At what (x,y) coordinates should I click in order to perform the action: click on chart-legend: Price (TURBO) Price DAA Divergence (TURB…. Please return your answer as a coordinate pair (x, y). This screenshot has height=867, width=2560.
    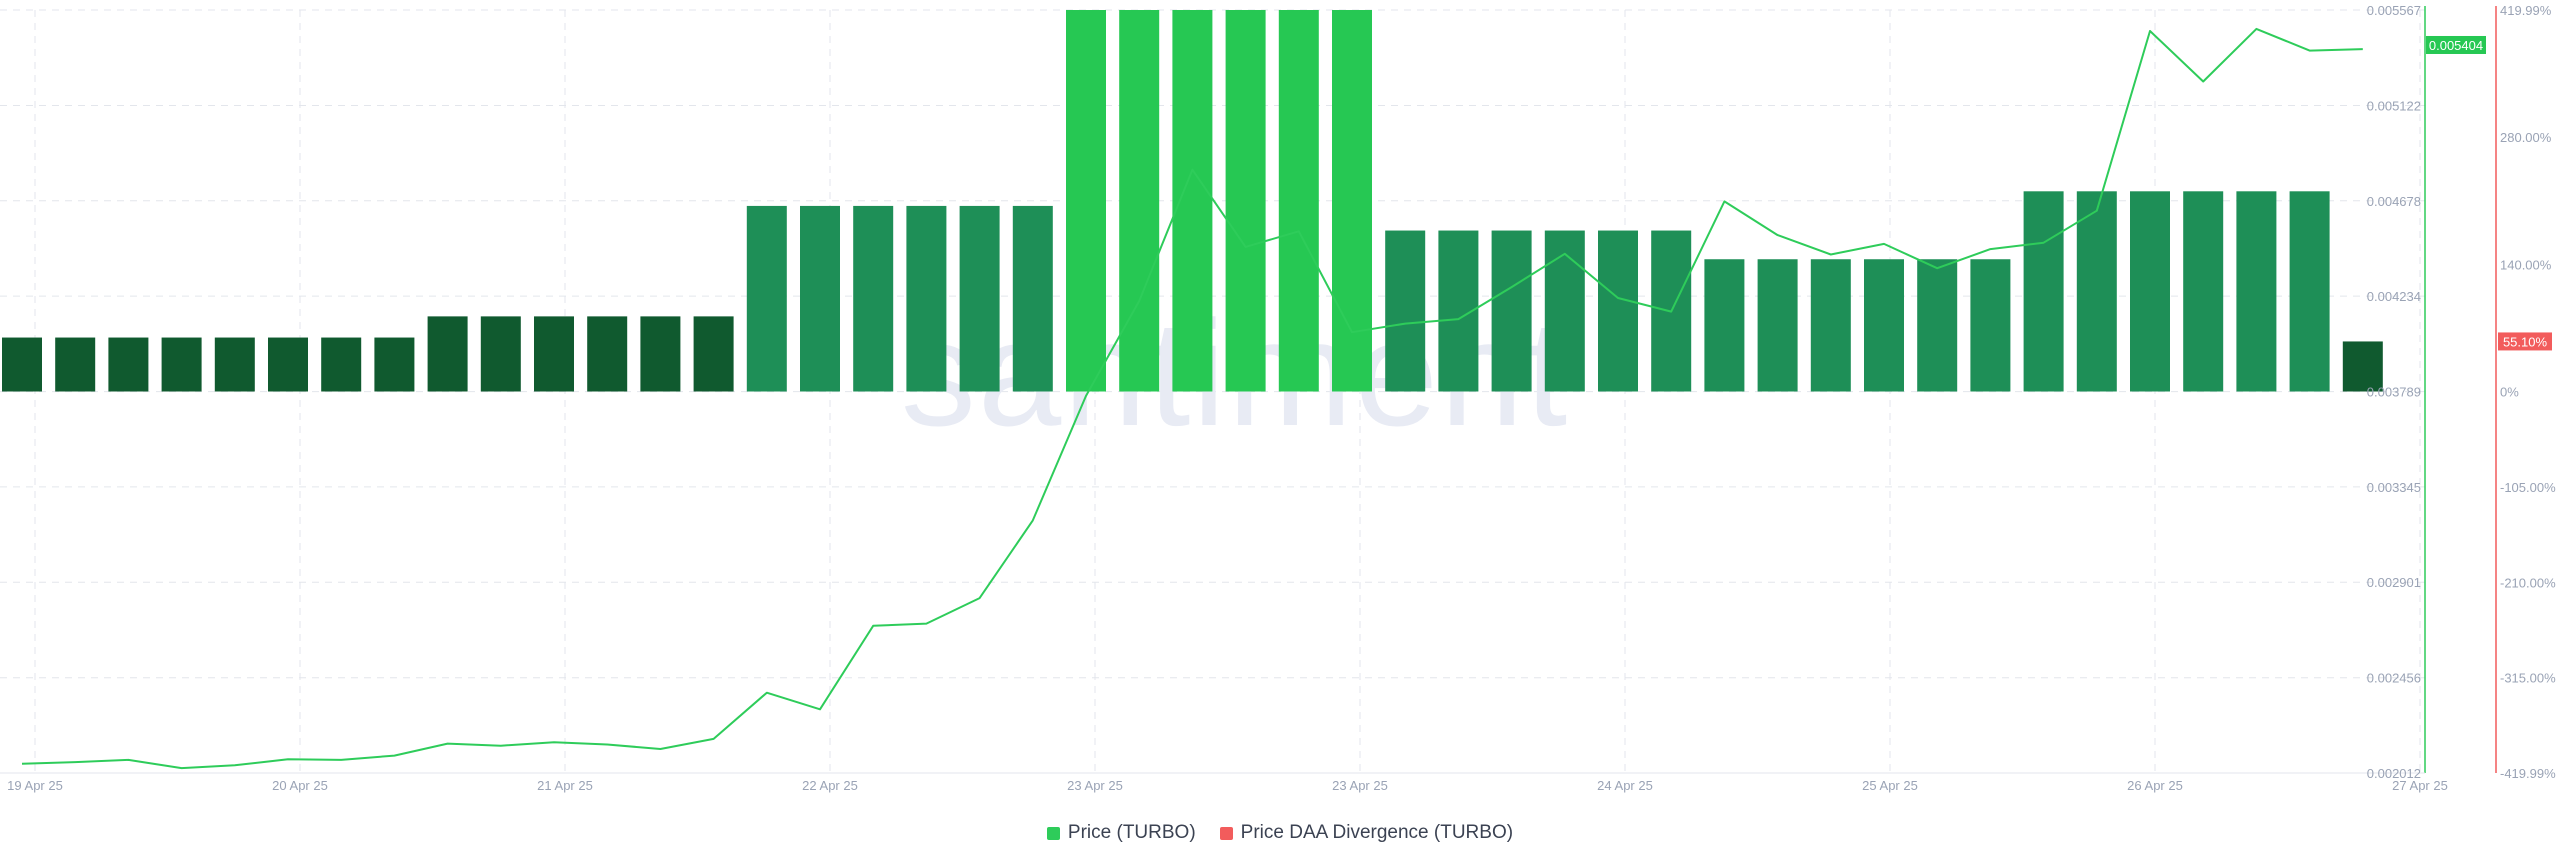
    Looking at the image, I should click on (1280, 833).